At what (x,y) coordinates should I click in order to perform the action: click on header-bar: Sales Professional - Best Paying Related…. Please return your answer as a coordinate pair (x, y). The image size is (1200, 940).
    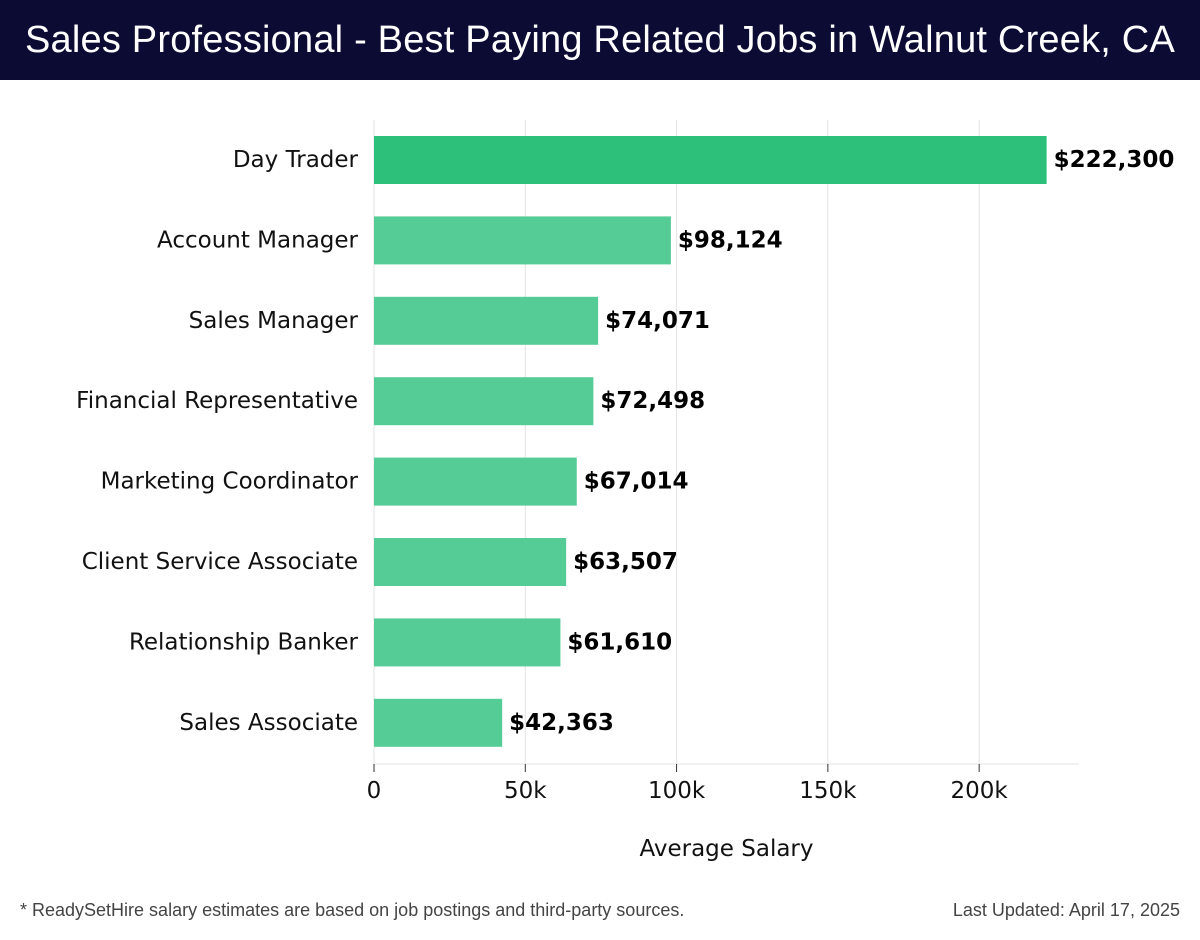
    Looking at the image, I should click on (600, 40).